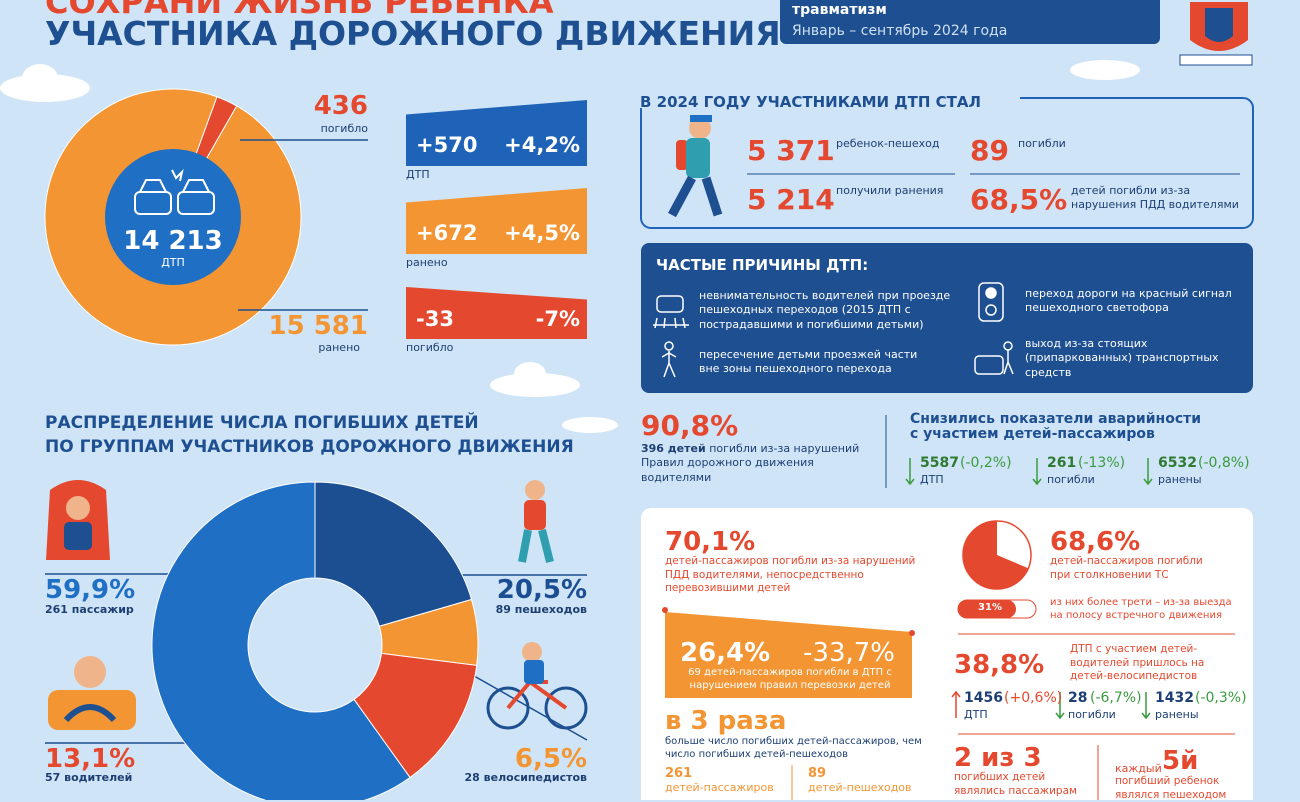  What do you see at coordinates (89, 777) in the screenshot?
I see `distribution-segments-2-count: 57 водителей` at bounding box center [89, 777].